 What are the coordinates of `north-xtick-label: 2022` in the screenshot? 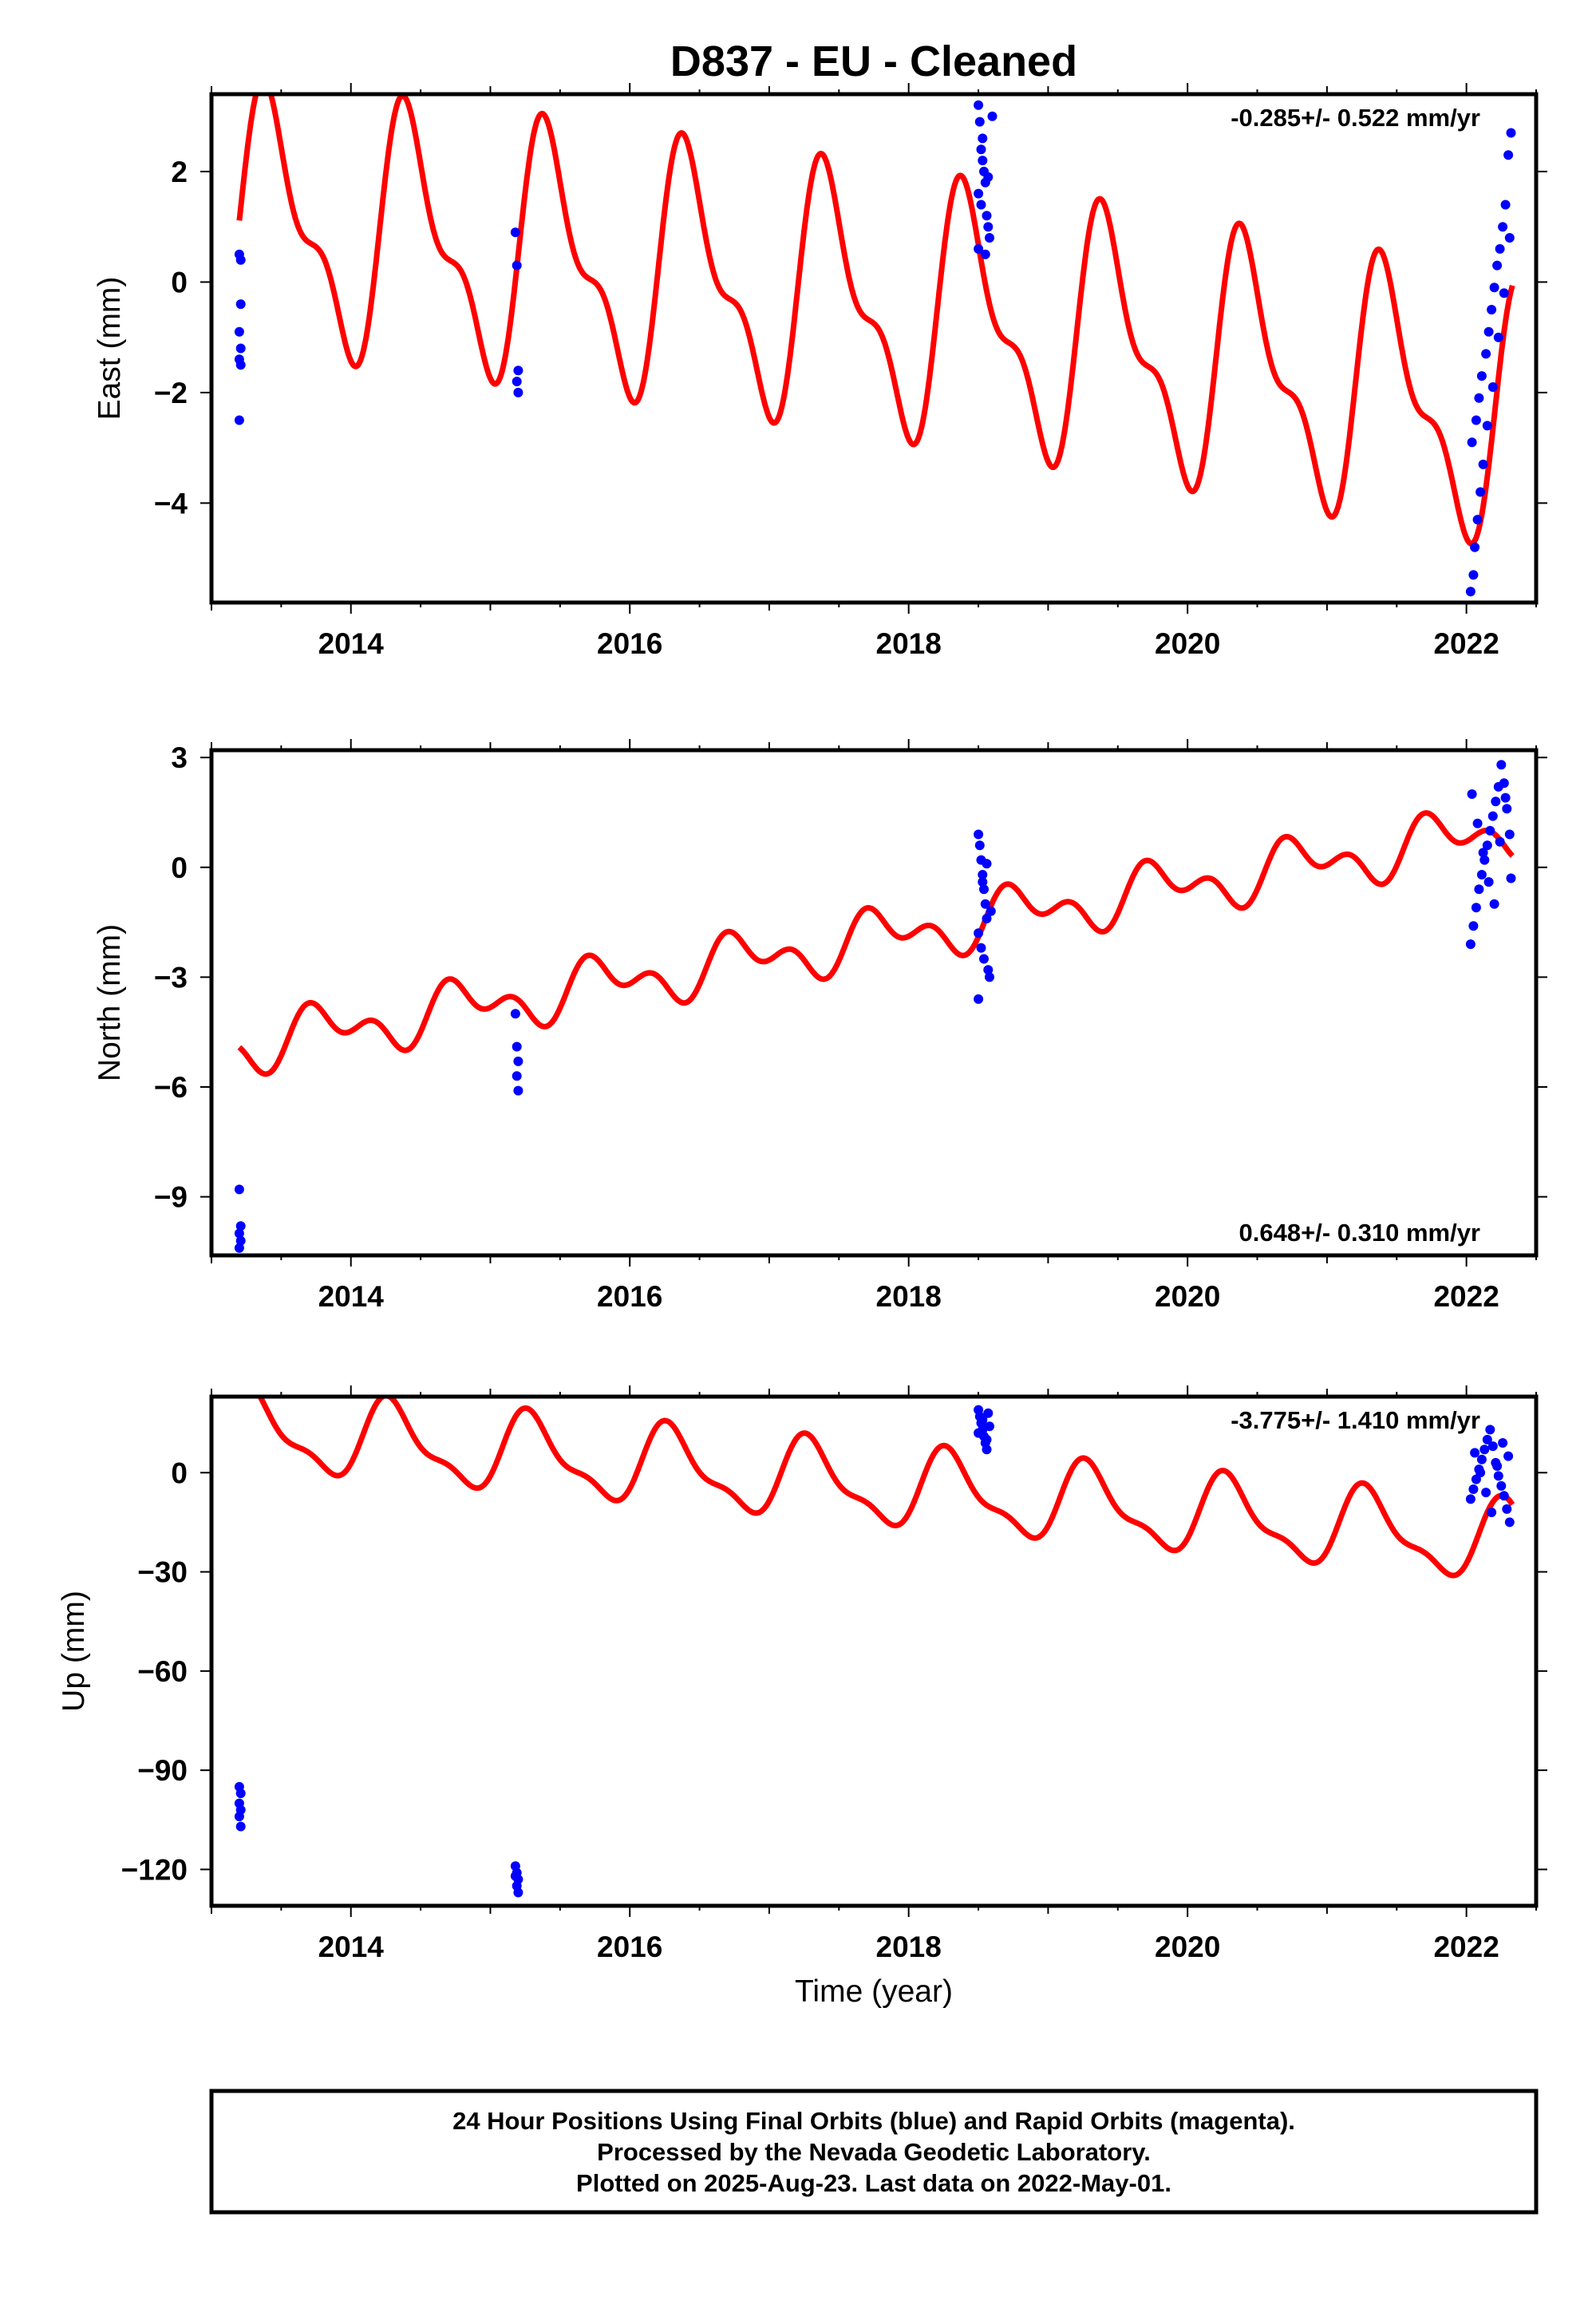 It's located at (1466, 1296).